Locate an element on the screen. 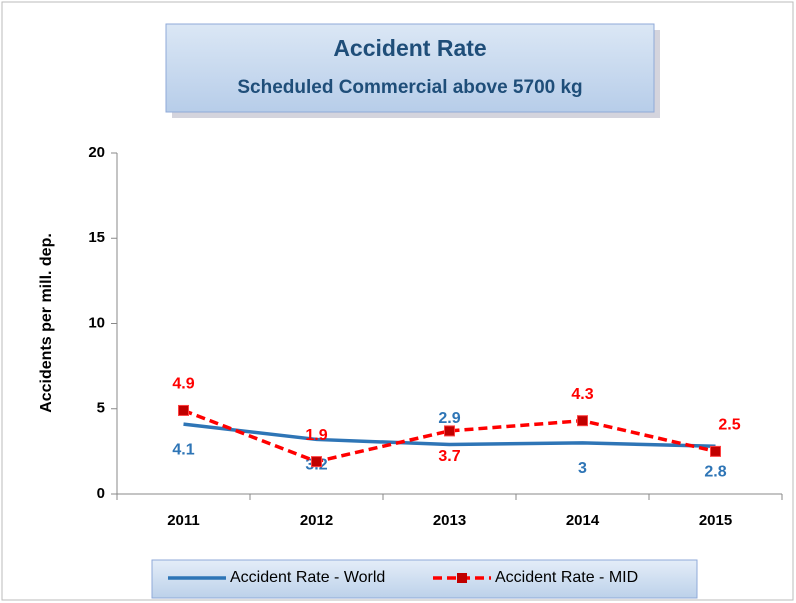 Image resolution: width=796 pixels, height=603 pixels. y-axis-label: Accidents per mill. dep. is located at coordinates (46, 323).